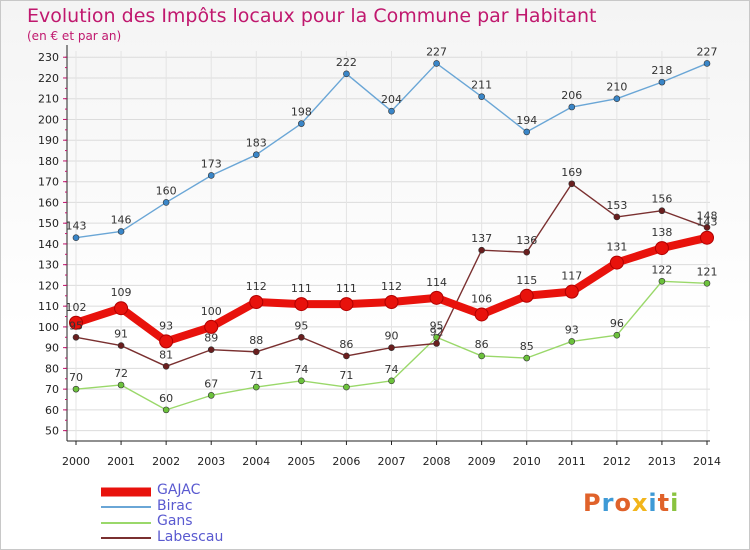  Describe the element at coordinates (121, 292) in the screenshot. I see `data-label: 109` at that location.